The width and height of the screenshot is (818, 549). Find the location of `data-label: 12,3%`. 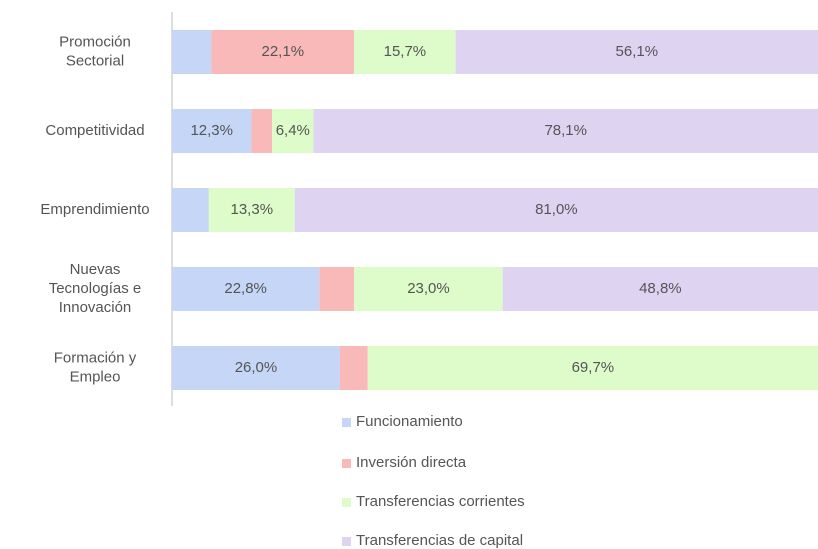

data-label: 12,3% is located at coordinates (211, 130).